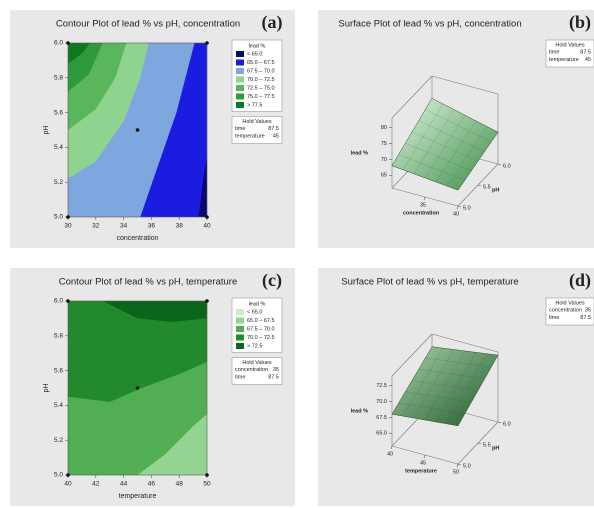 The width and height of the screenshot is (594, 508). I want to click on hold-name: temperature, so click(564, 60).